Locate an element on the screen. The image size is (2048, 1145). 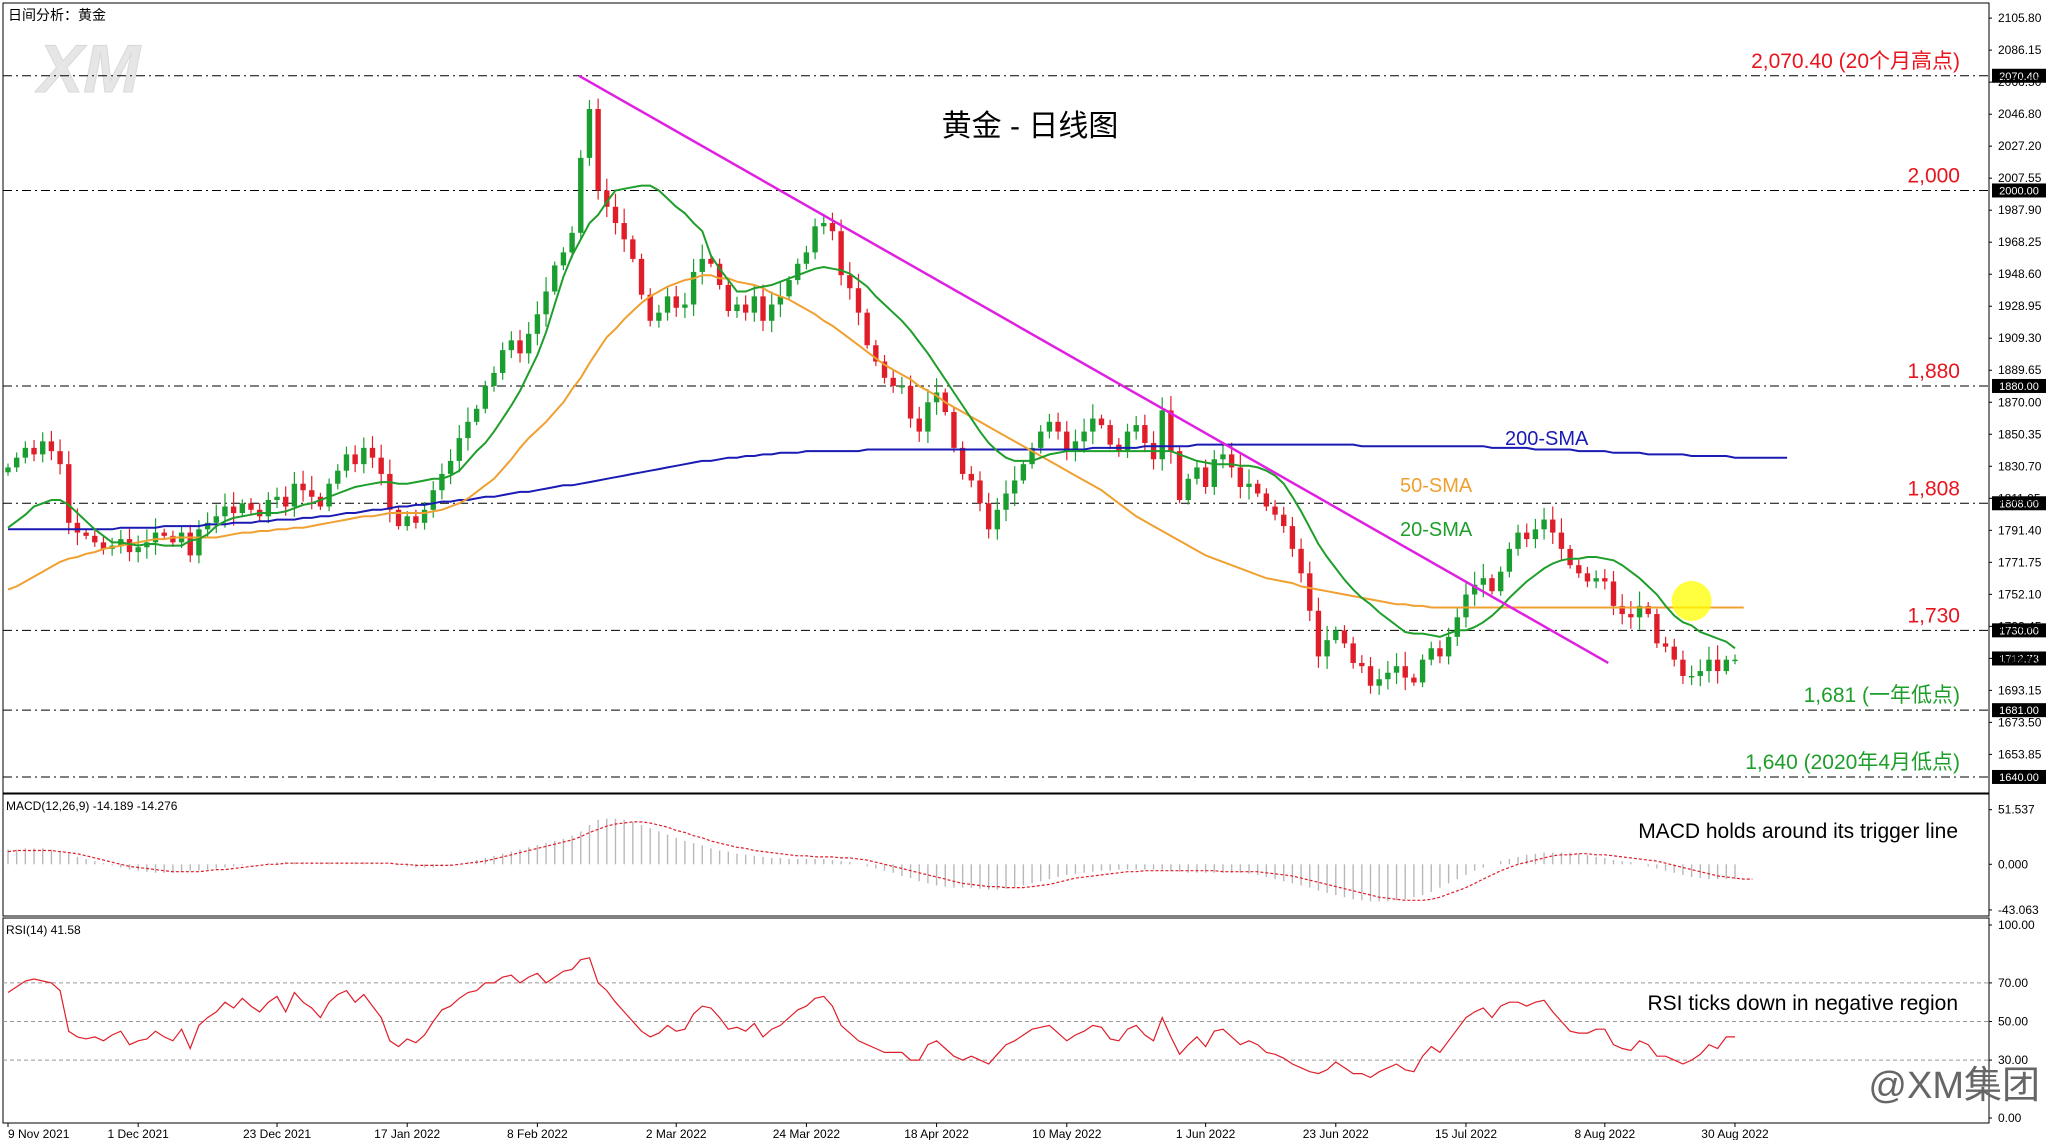
chart-title: 黄金 - 日线图 is located at coordinates (1030, 126).